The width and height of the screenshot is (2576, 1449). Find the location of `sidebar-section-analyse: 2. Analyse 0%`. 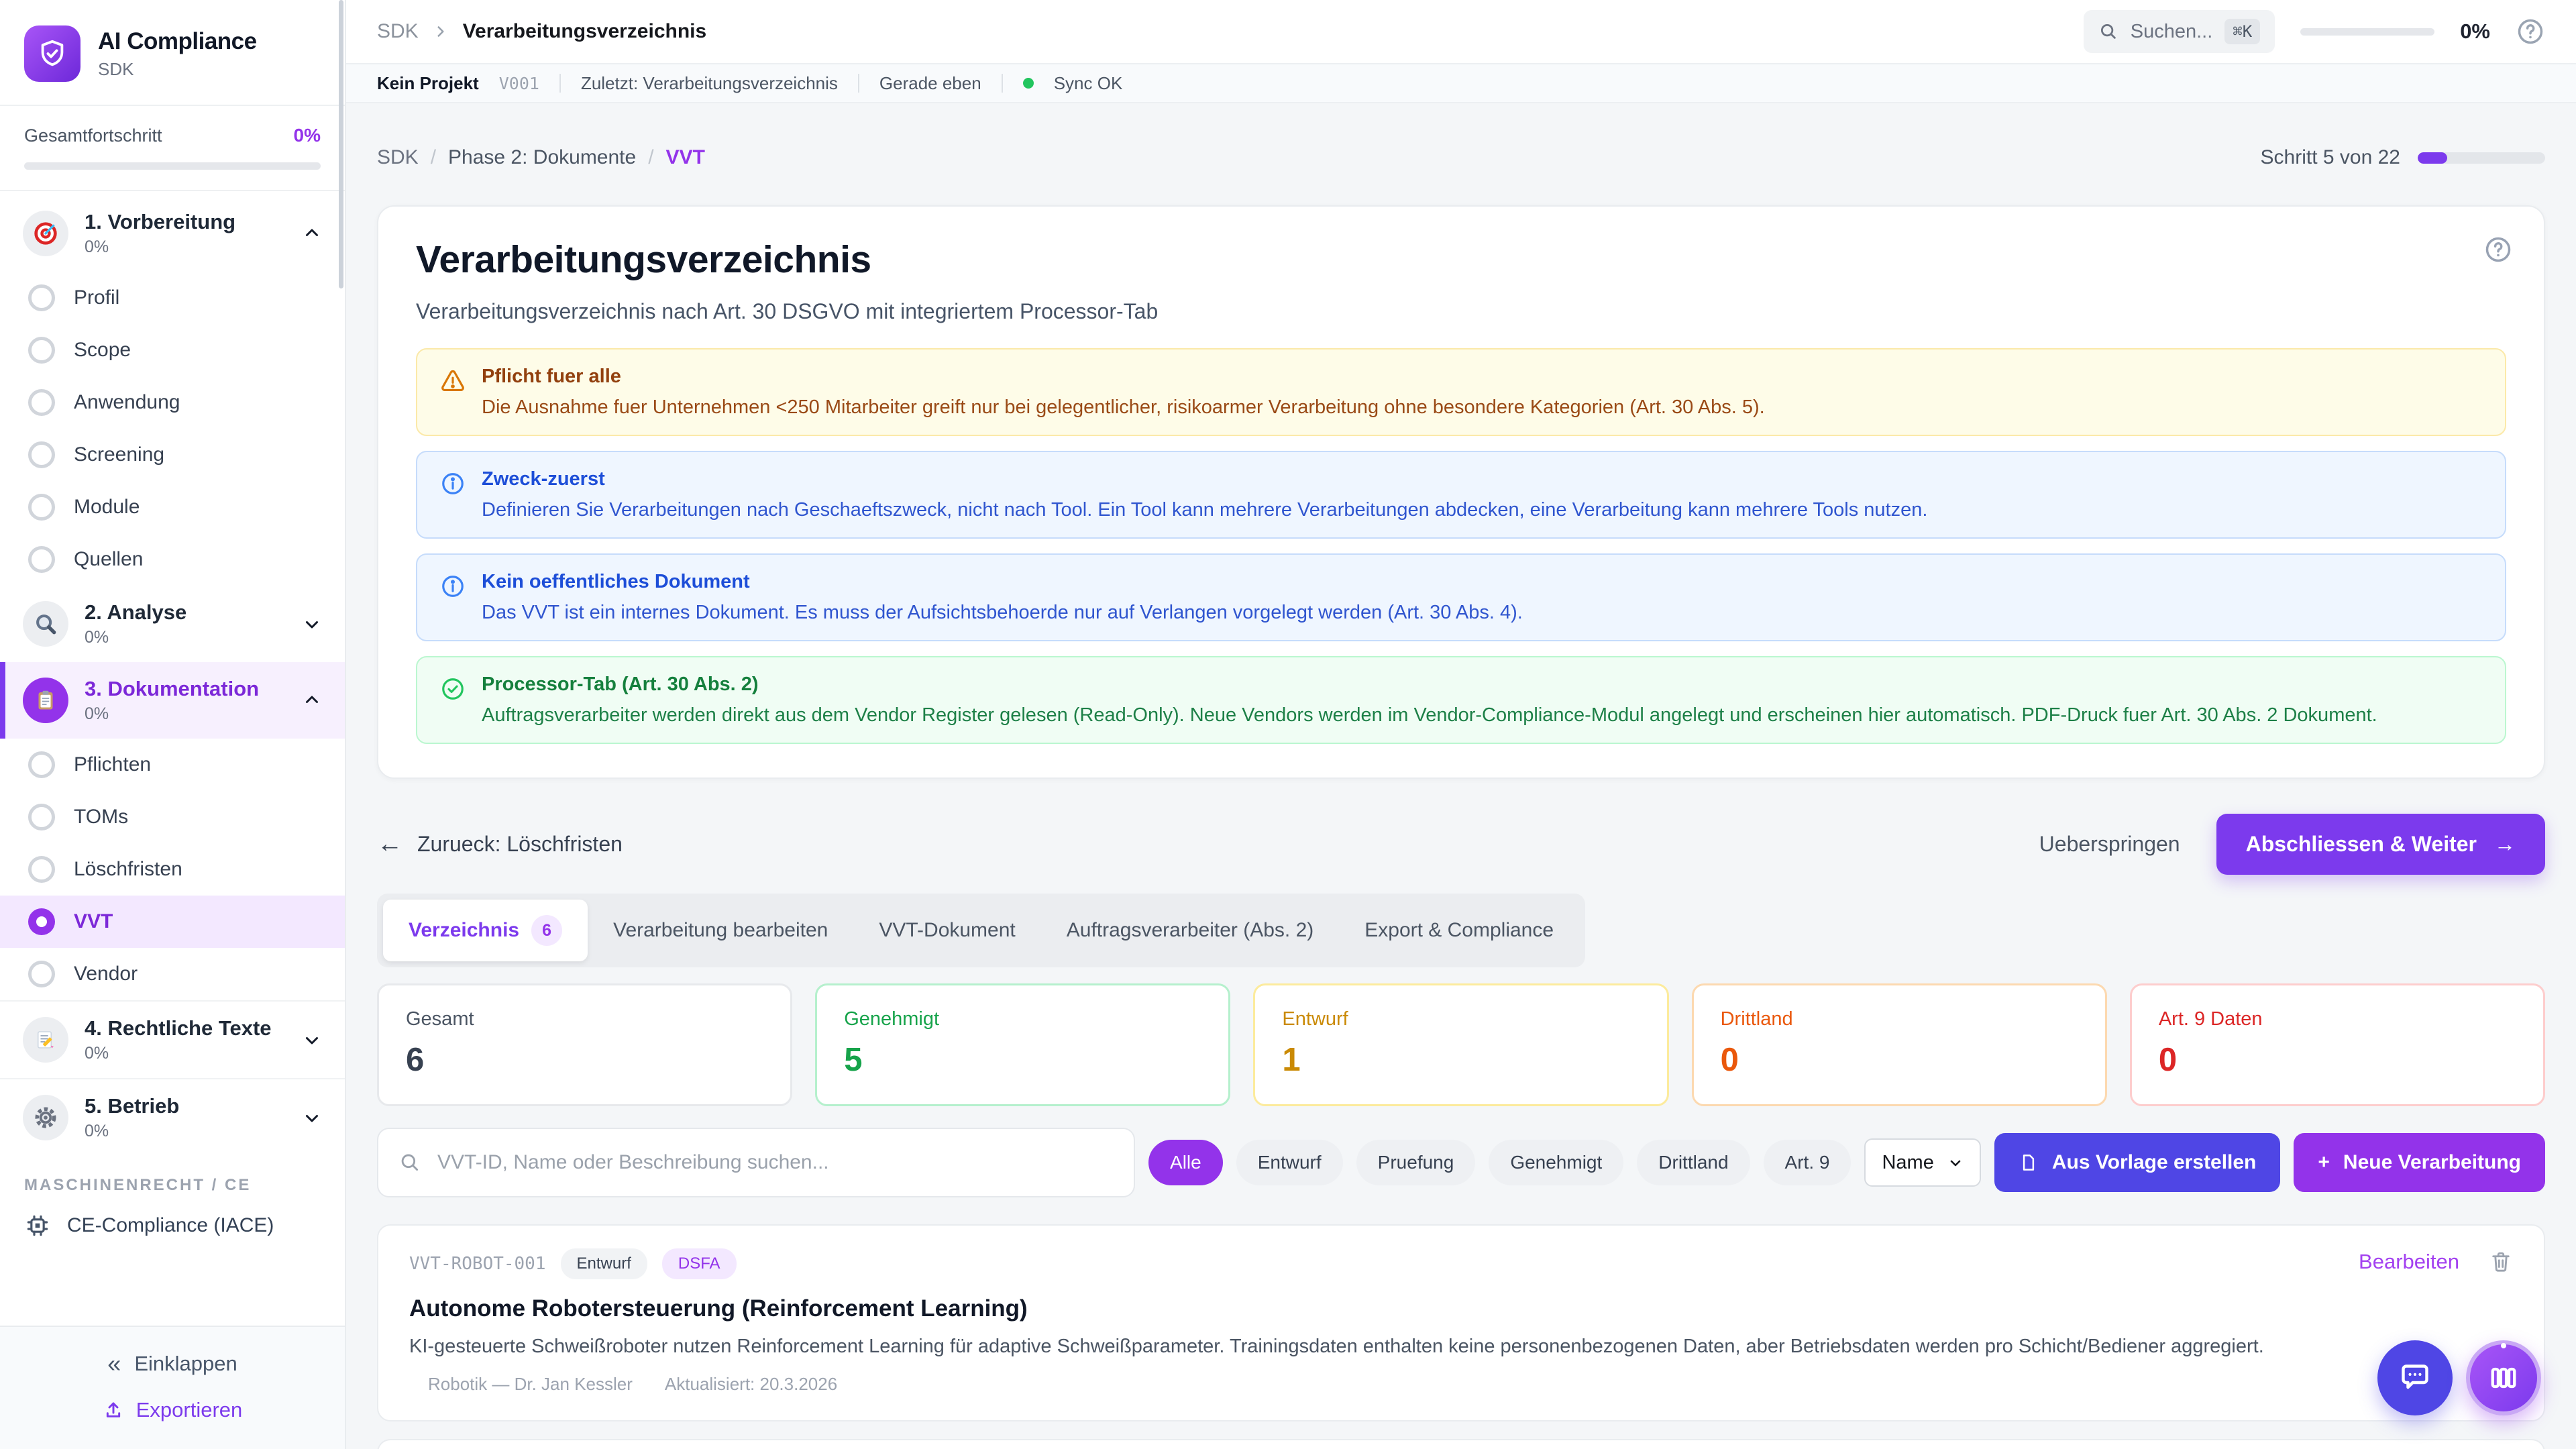

sidebar-section-analyse: 2. Analyse 0% is located at coordinates (172, 624).